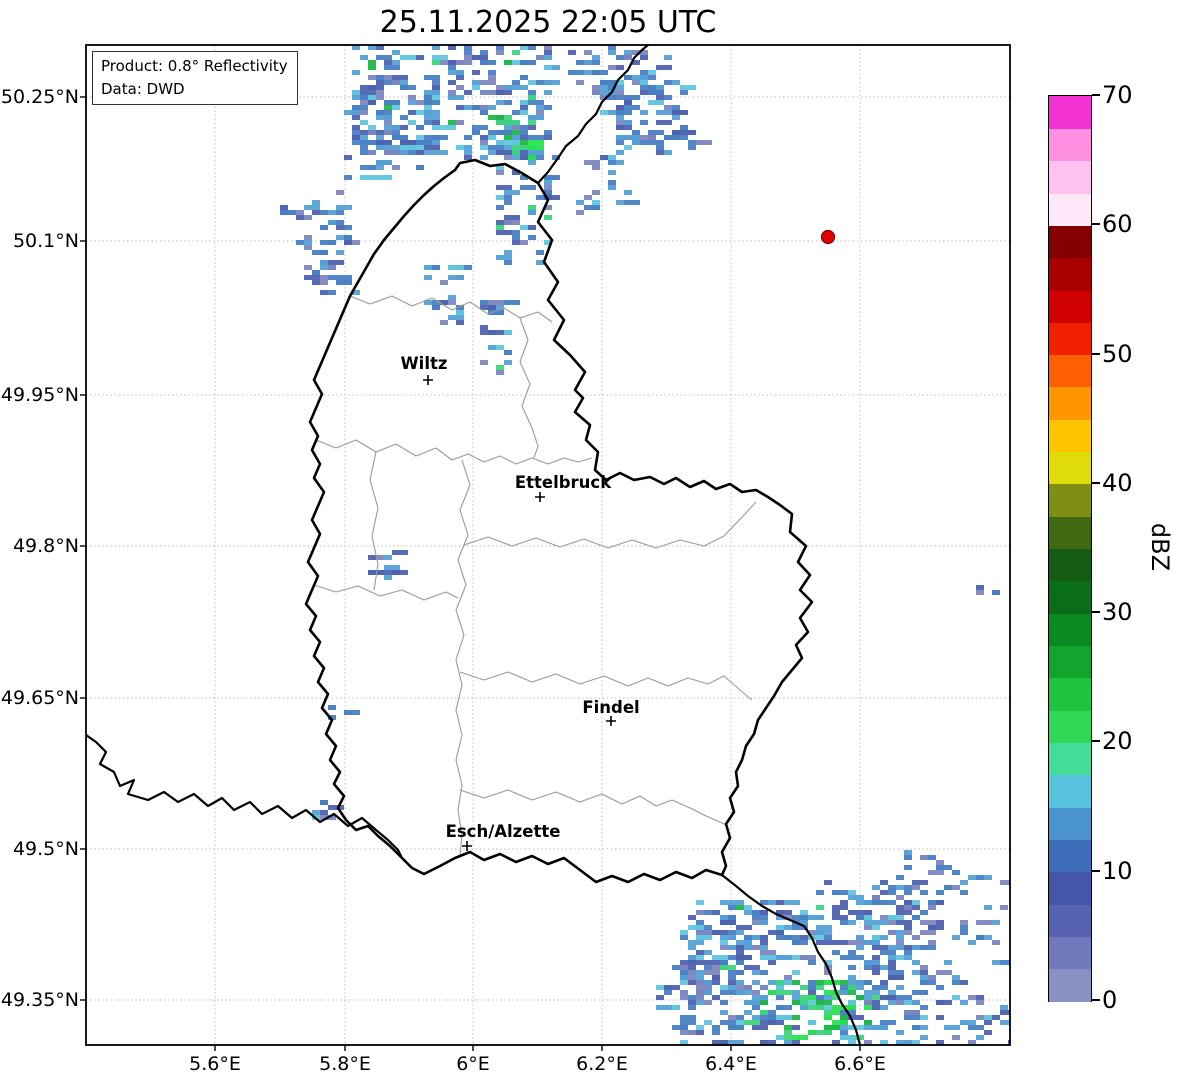 The image size is (1184, 1081). I want to click on product-line: Product: 0.8° Reflectivity, so click(194, 66).